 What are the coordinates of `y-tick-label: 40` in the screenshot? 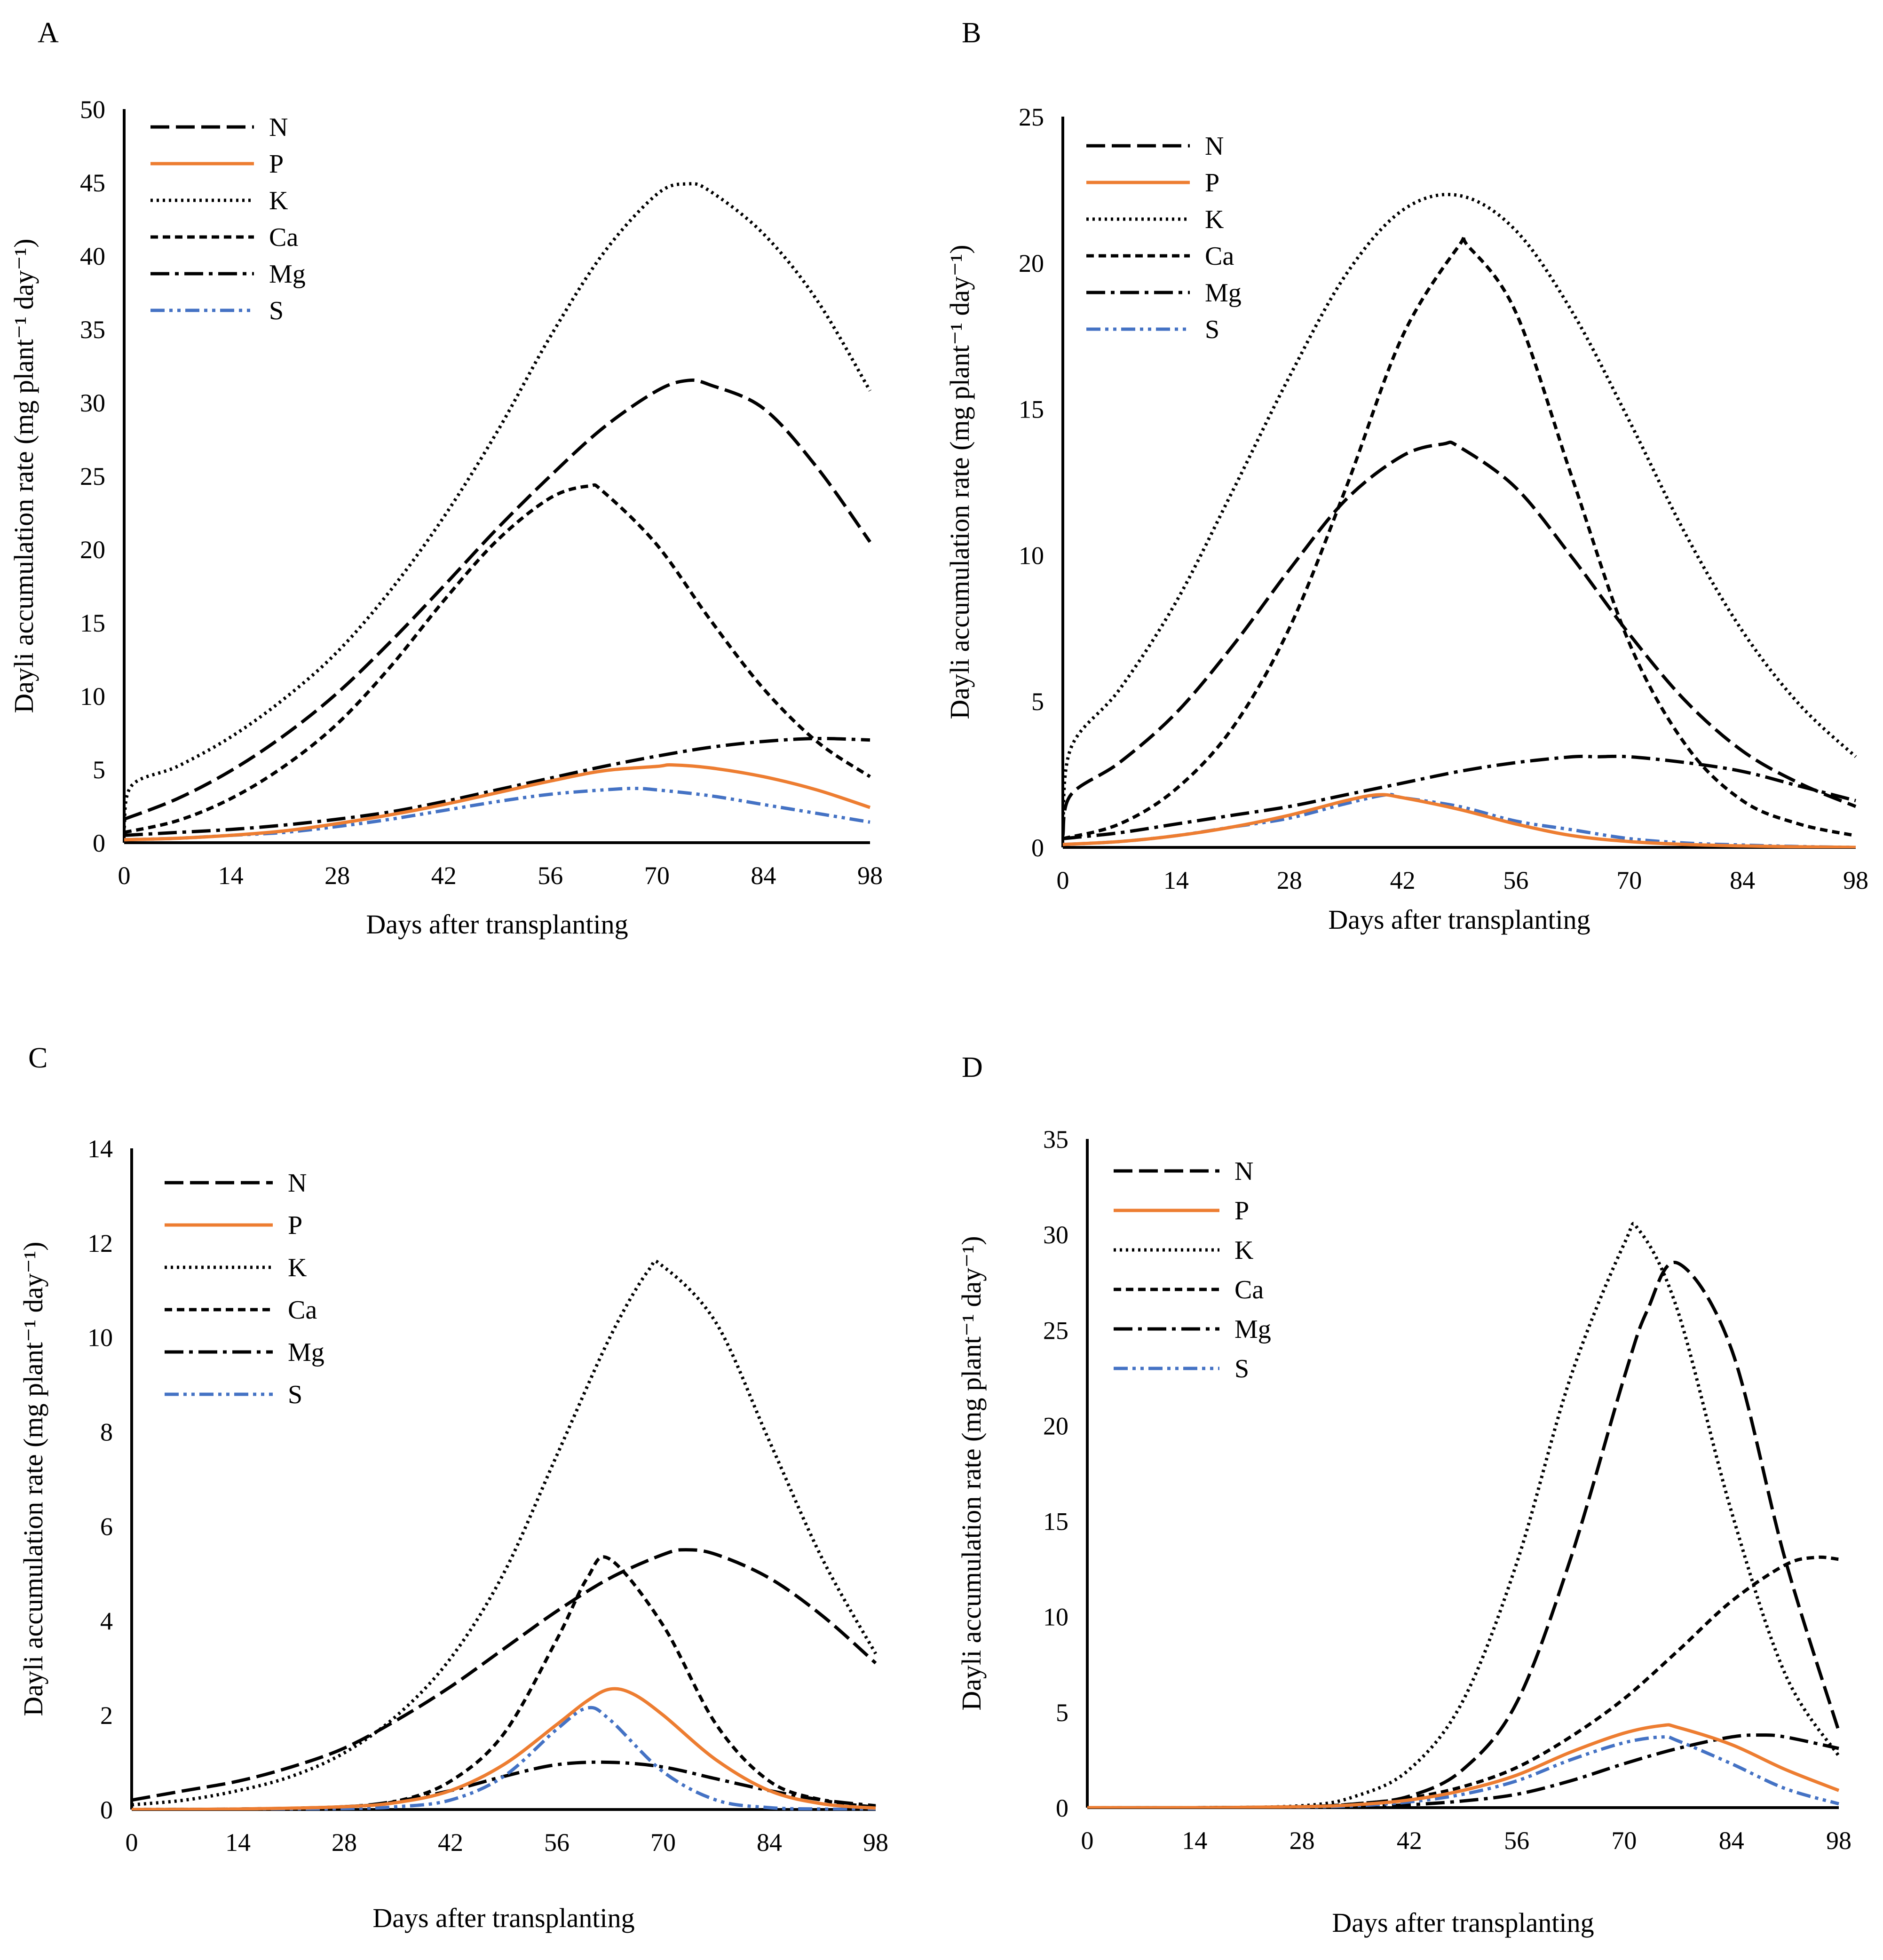 It's located at (92, 256).